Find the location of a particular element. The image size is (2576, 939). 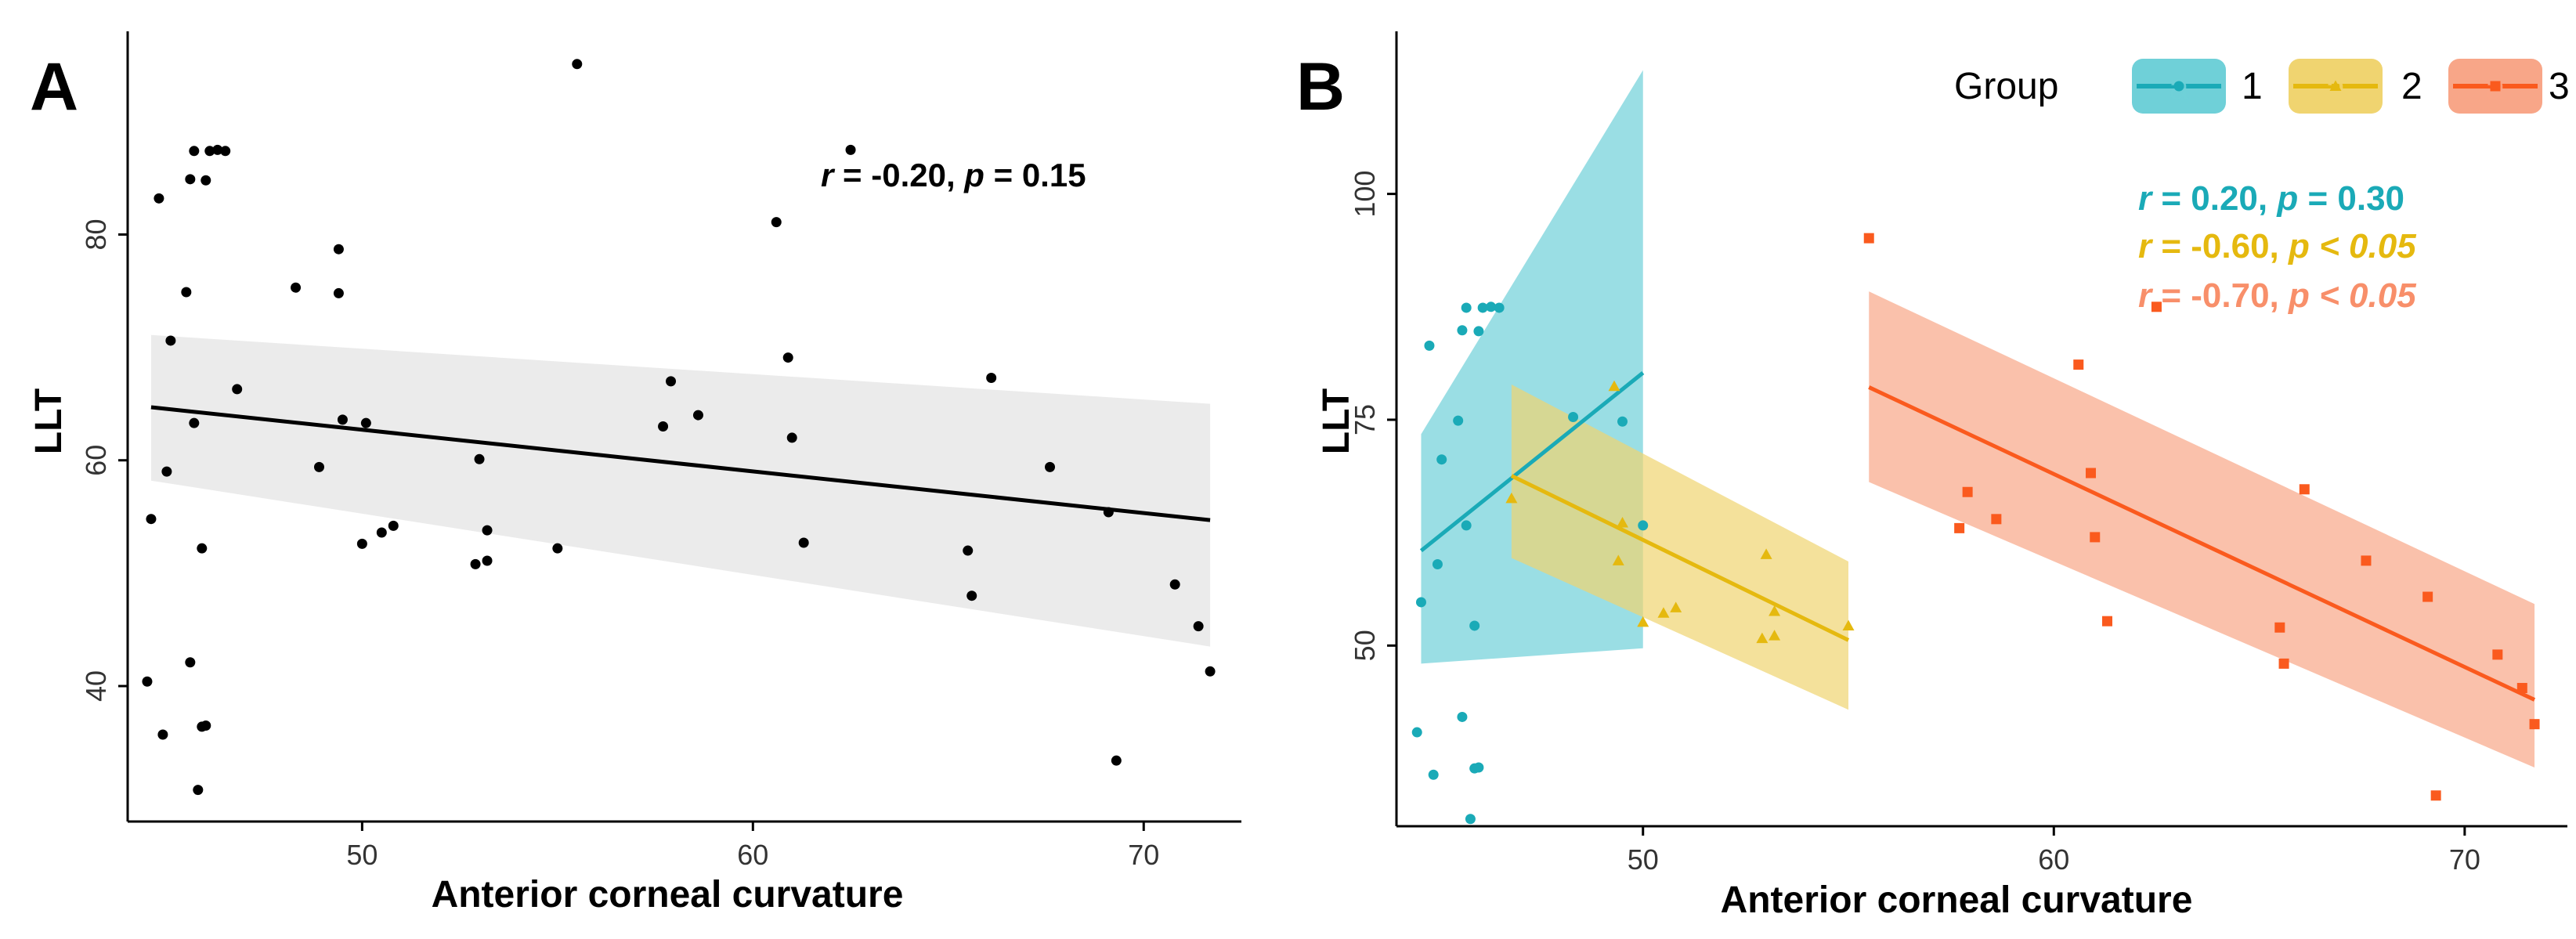

panel-a-y-tick-label: 60 is located at coordinates (96, 460).